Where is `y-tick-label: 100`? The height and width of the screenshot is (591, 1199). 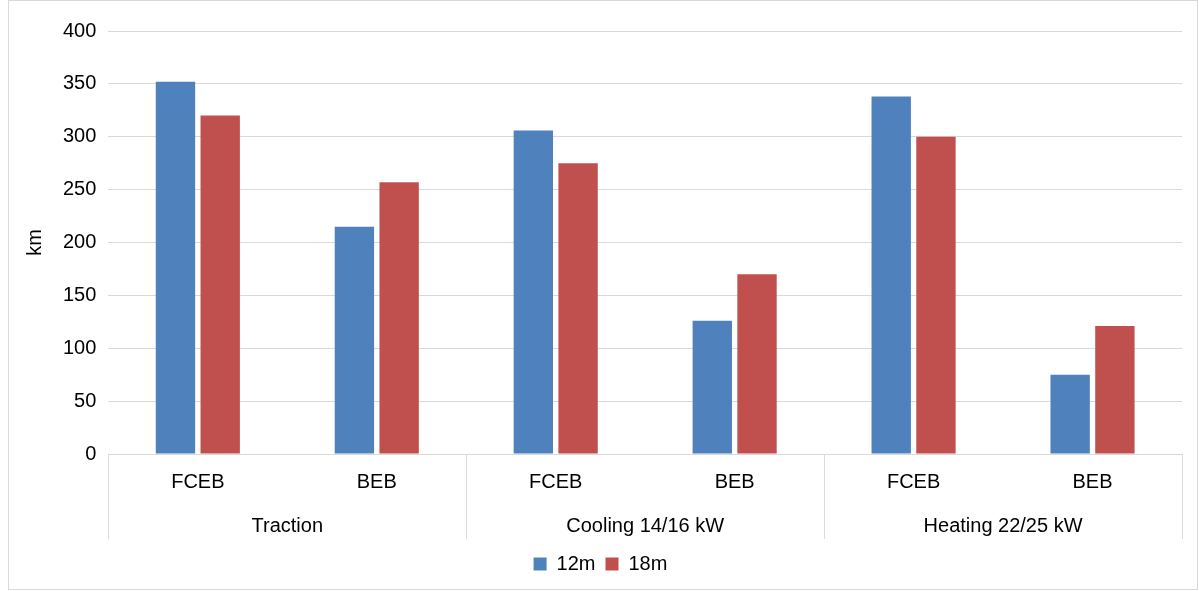 y-tick-label: 100 is located at coordinates (79, 346).